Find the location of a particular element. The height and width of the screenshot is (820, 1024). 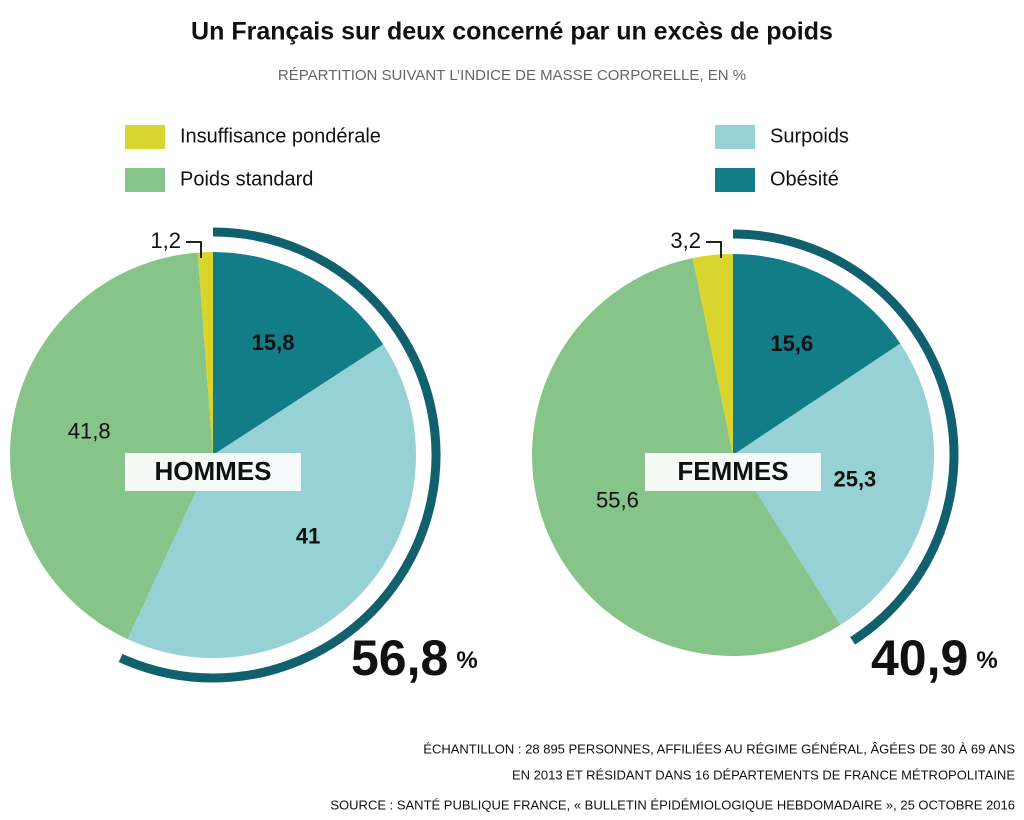

pie-label: HOMMES is located at coordinates (213, 471).